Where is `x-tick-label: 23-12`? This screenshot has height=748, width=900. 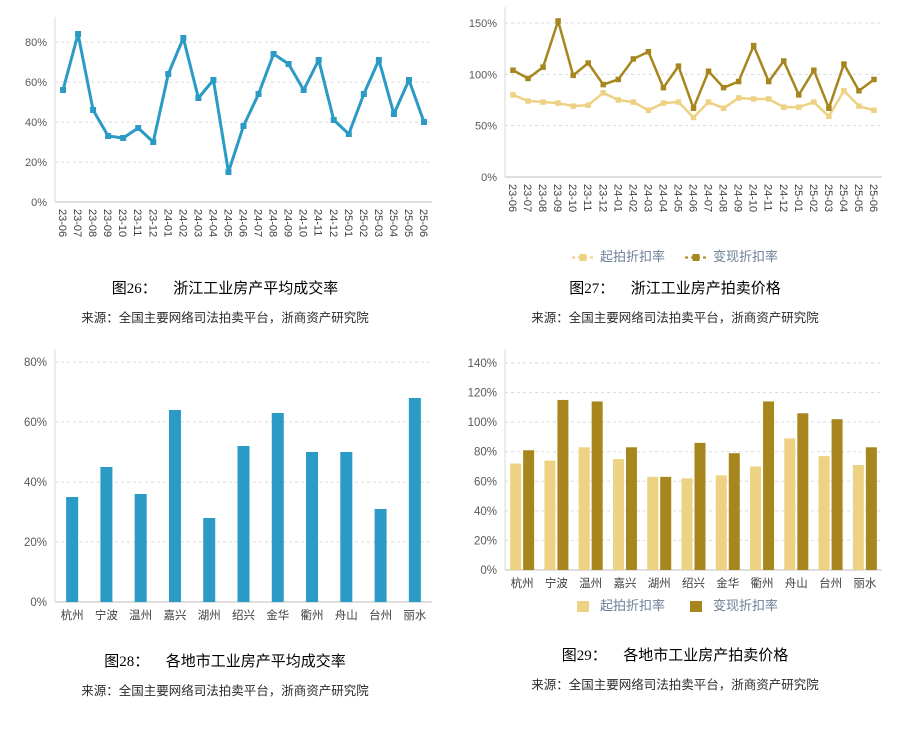 x-tick-label: 23-12 is located at coordinates (152, 223).